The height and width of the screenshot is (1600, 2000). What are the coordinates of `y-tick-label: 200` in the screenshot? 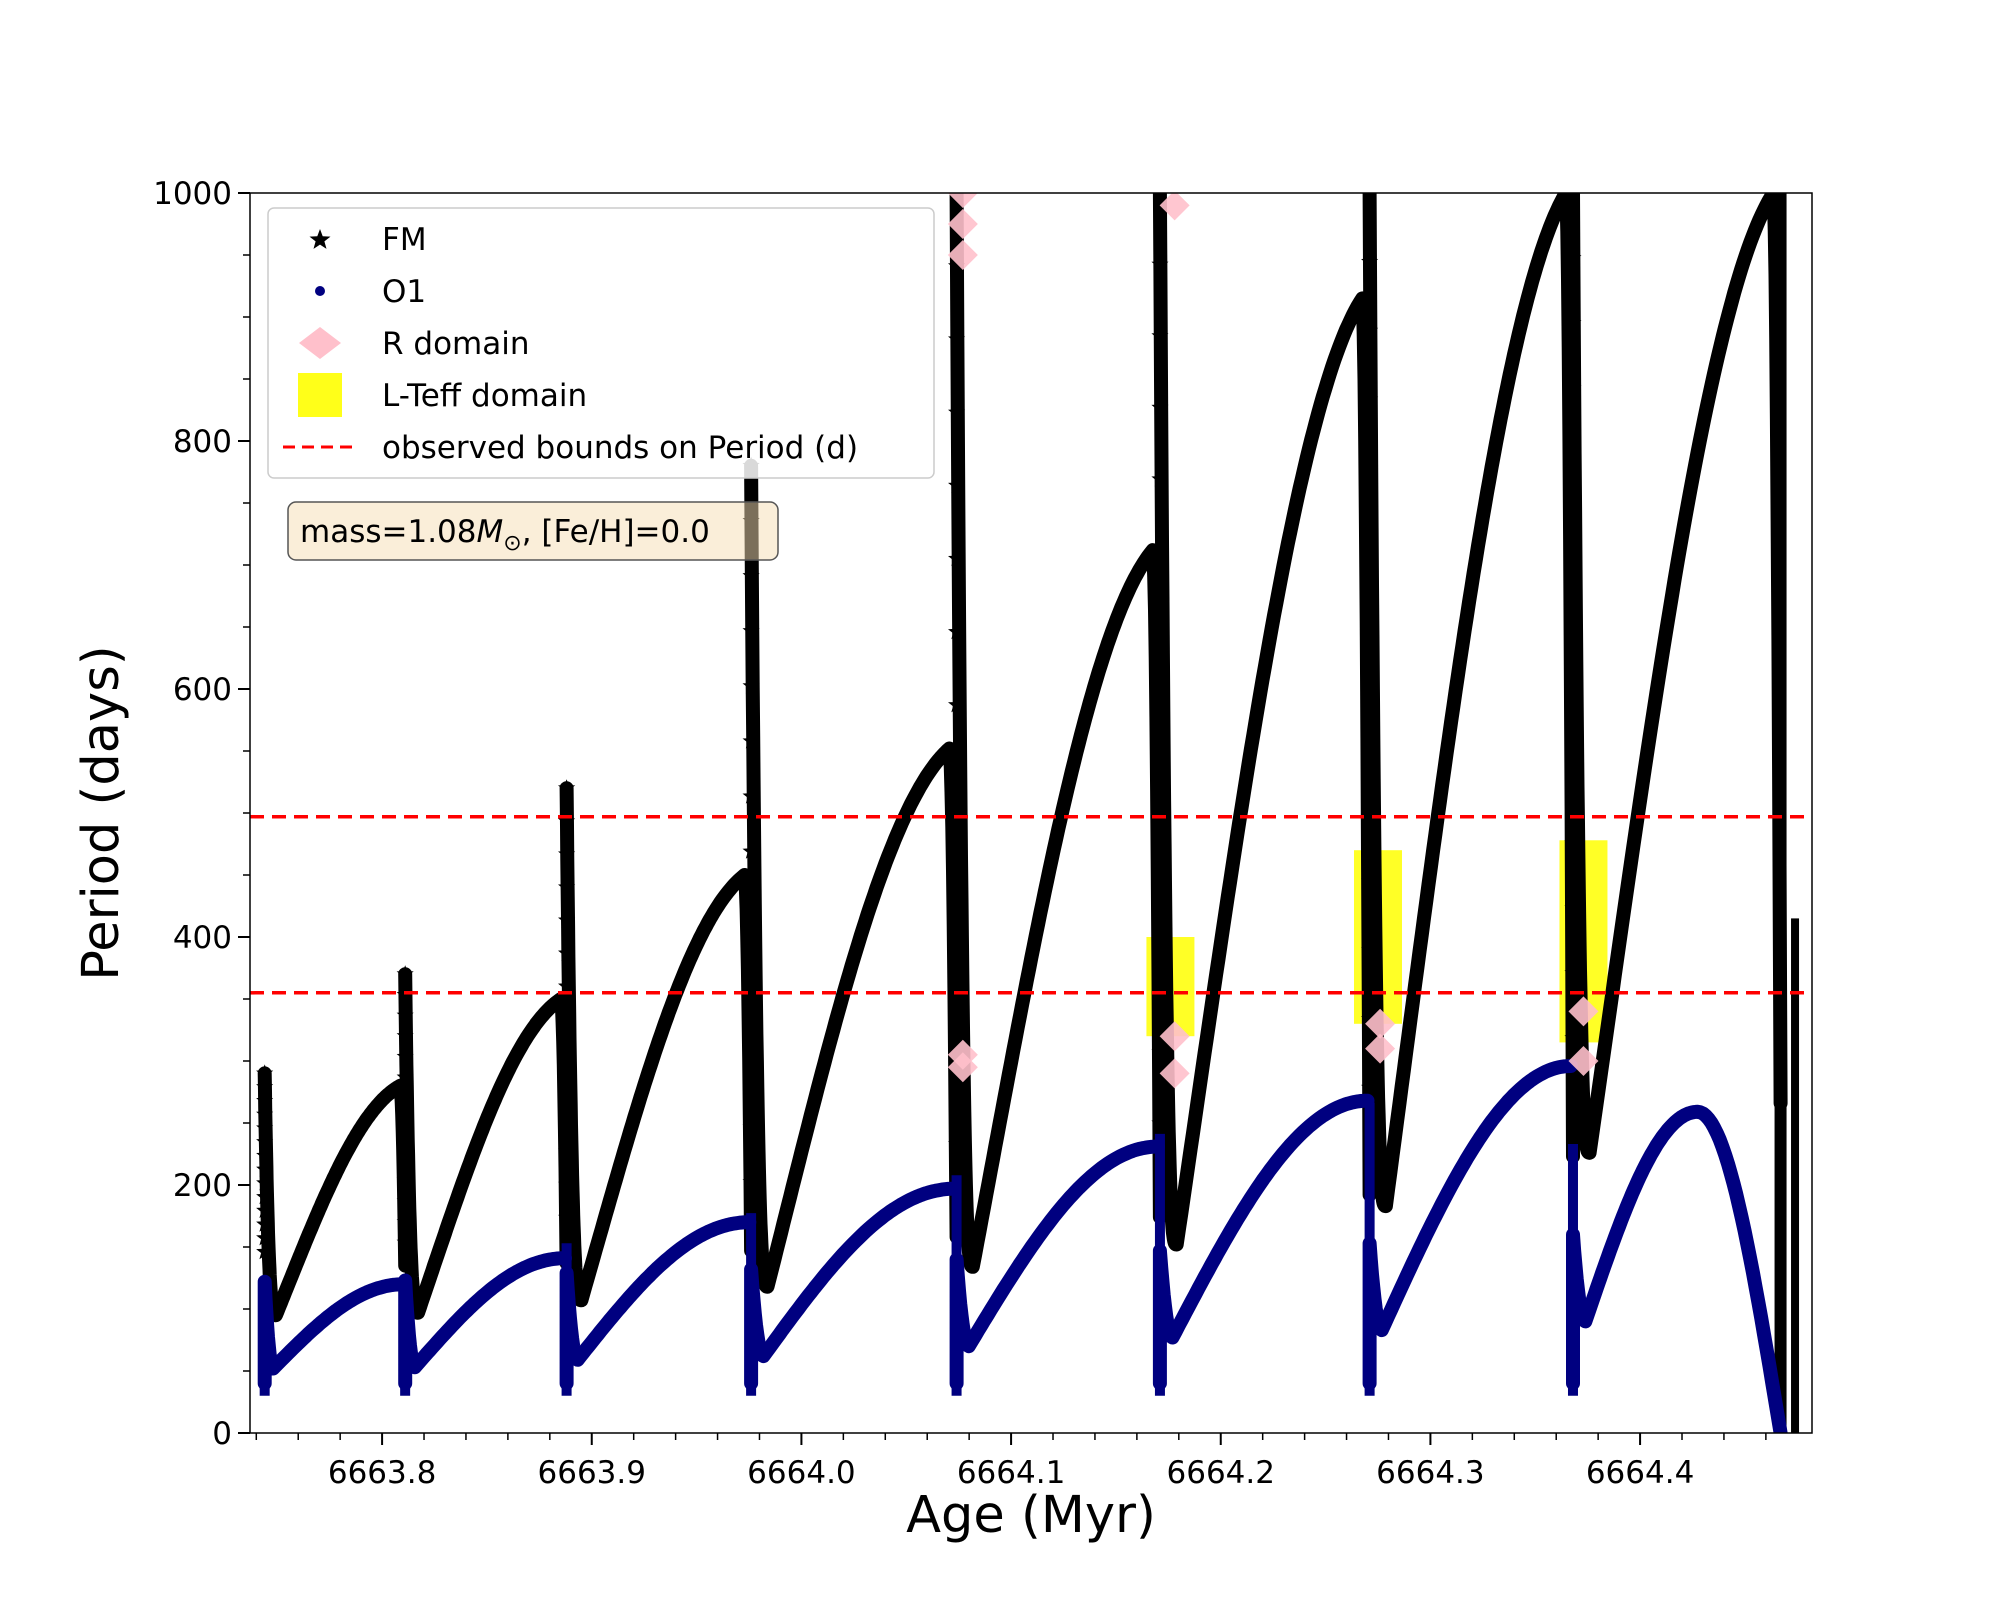 It's located at (202, 1186).